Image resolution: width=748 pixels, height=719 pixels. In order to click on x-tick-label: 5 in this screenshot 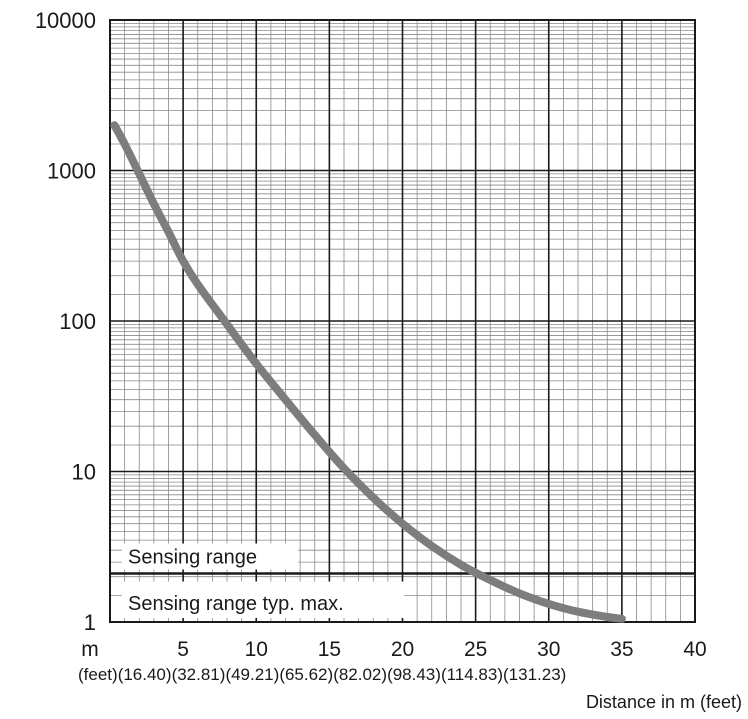, I will do `click(183, 649)`.